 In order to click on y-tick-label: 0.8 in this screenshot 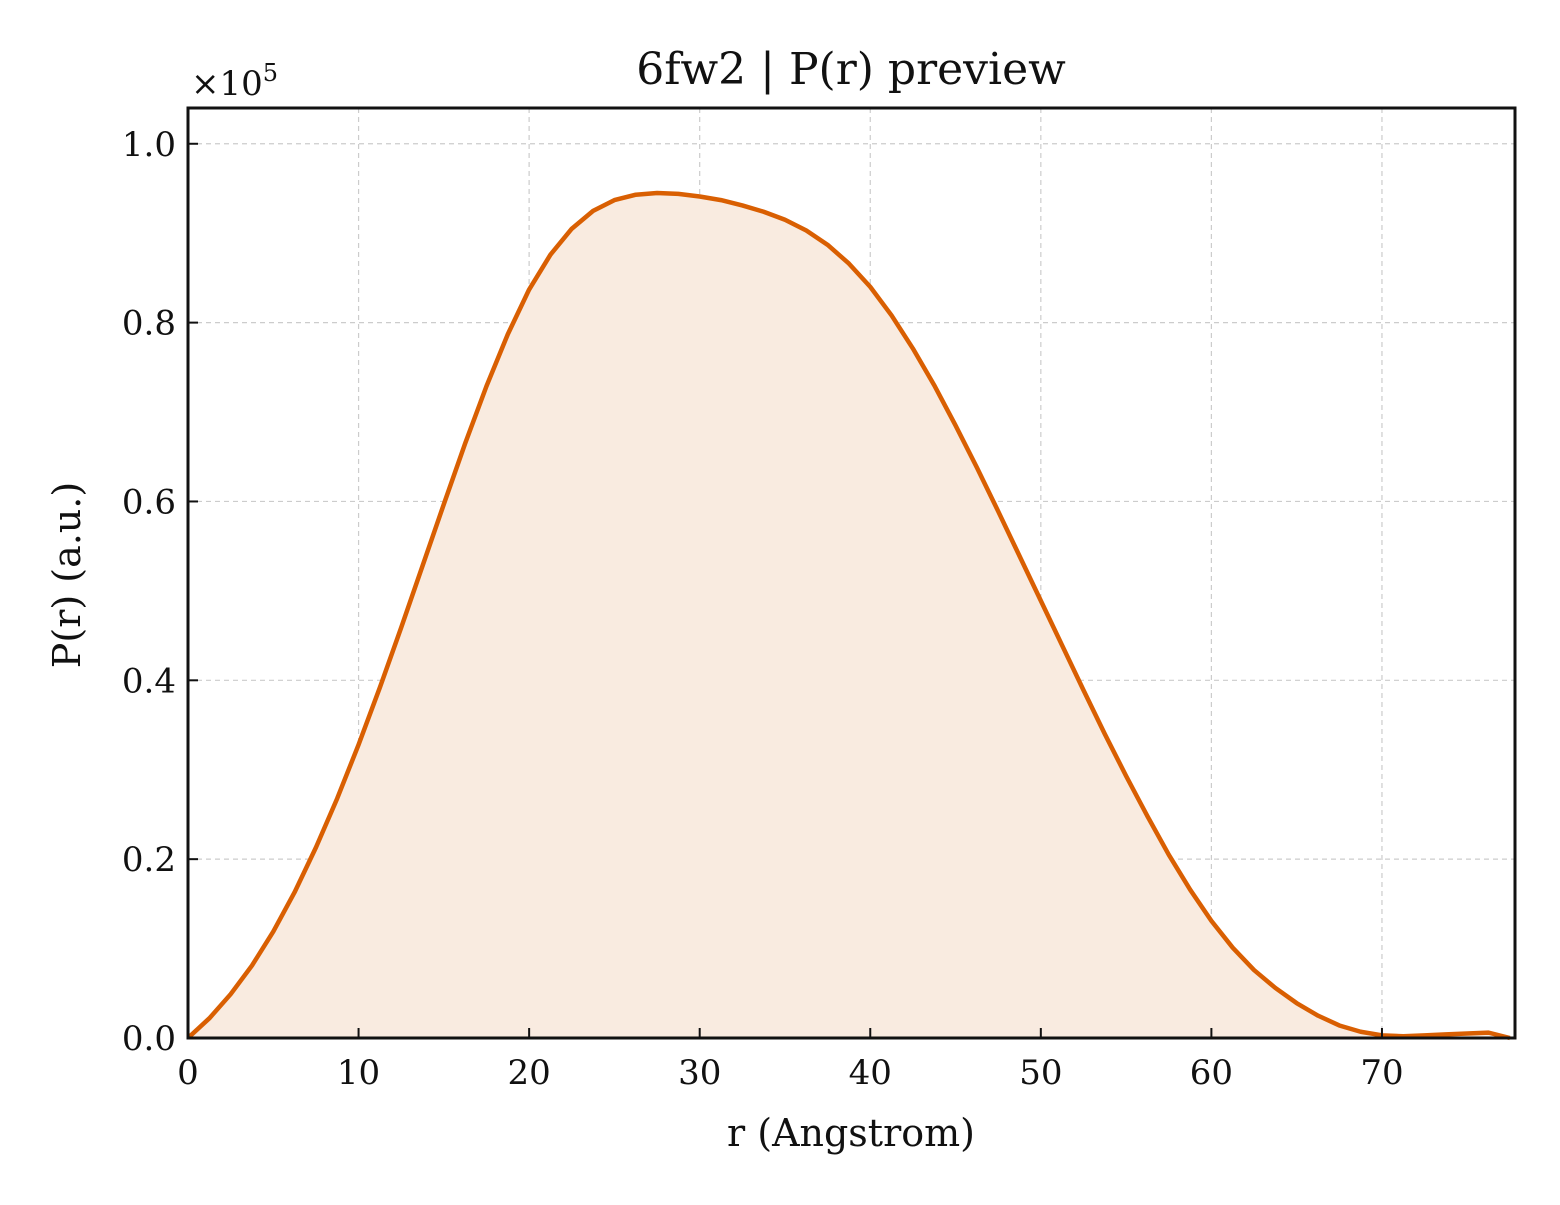, I will do `click(149, 324)`.